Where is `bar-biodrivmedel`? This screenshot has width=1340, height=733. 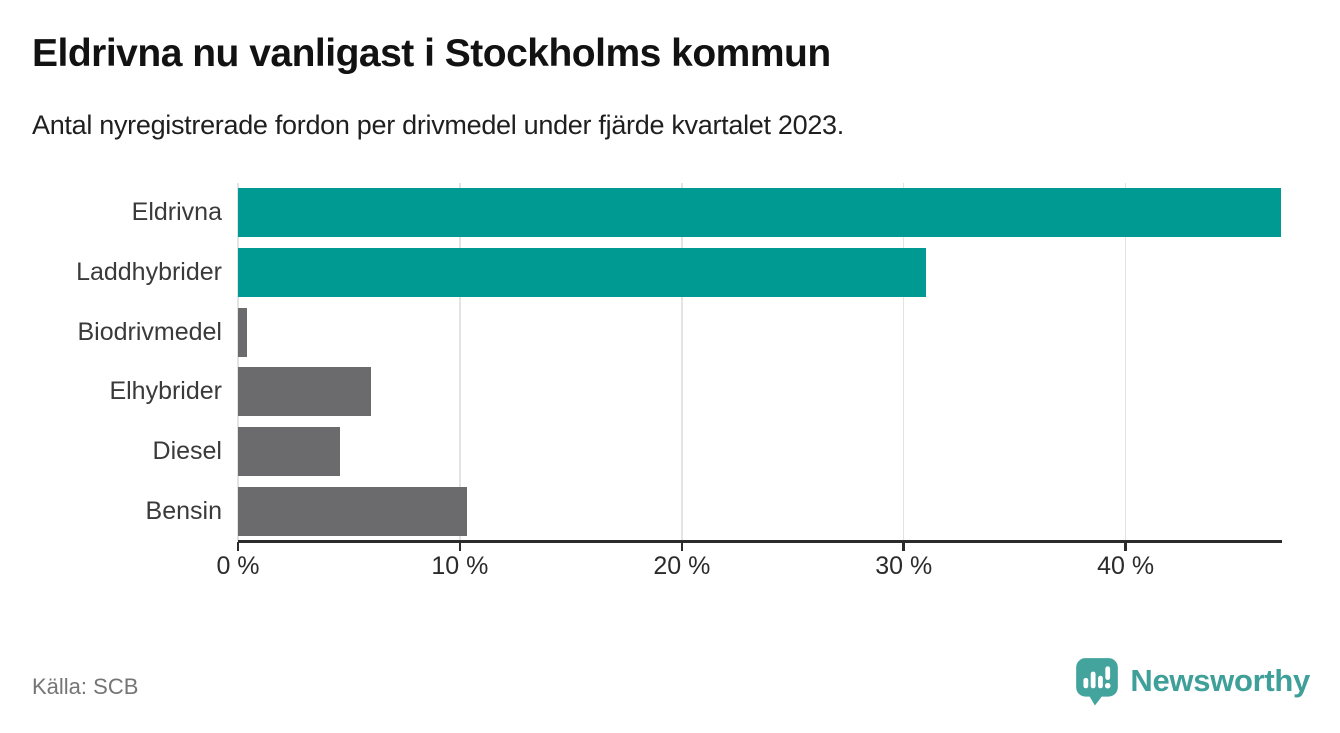 bar-biodrivmedel is located at coordinates (242, 332).